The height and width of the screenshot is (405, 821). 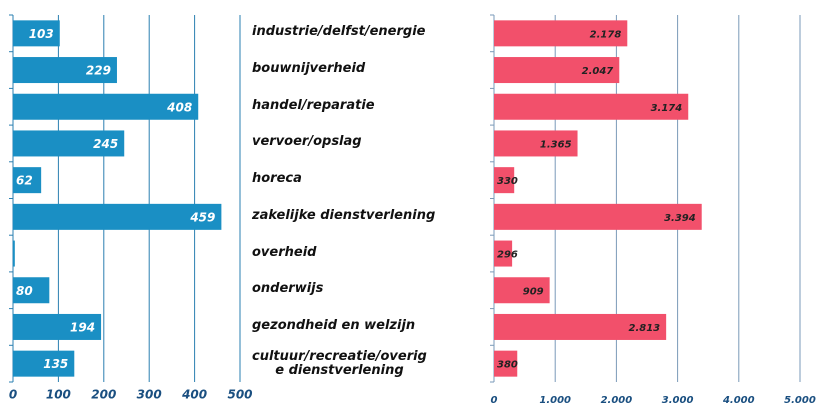 I want to click on value-label: 194, so click(x=82, y=327).